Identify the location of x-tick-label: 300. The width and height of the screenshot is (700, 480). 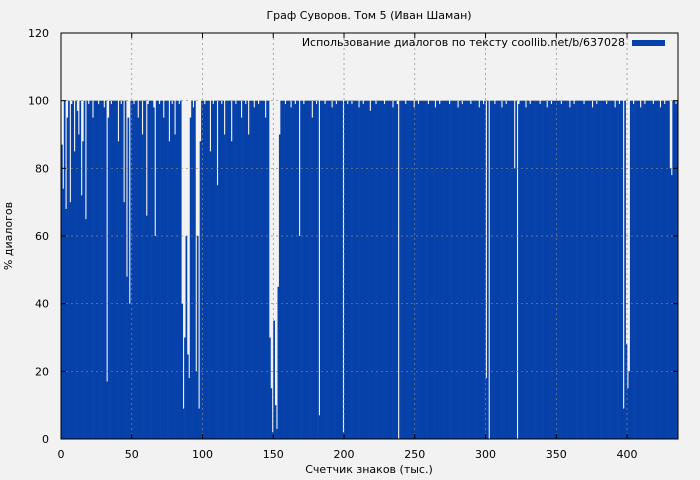
(485, 454).